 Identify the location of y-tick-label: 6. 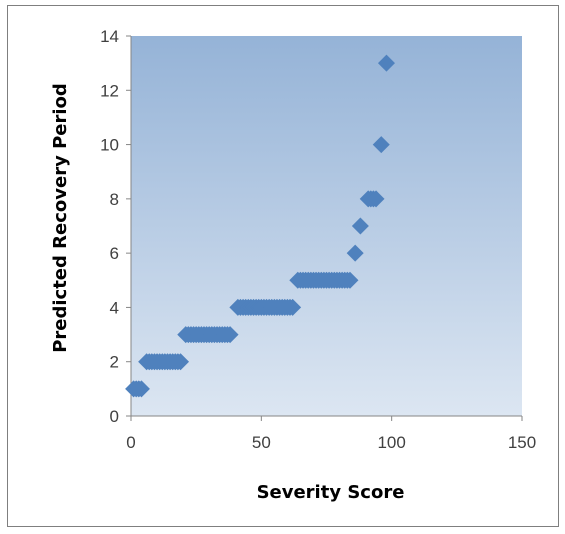
(114, 253).